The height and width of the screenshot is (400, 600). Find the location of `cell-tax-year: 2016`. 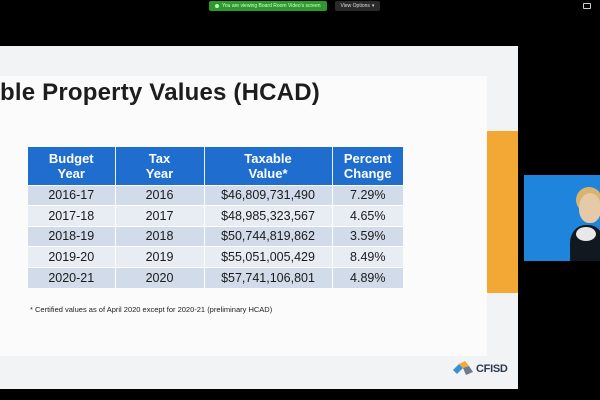

cell-tax-year: 2016 is located at coordinates (160, 195).